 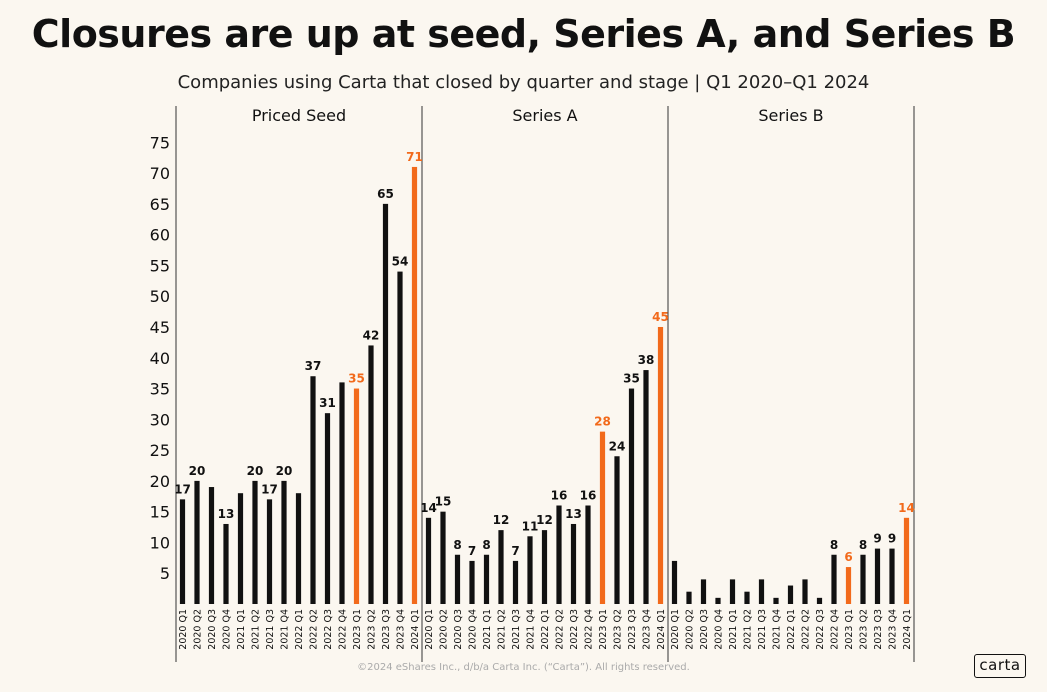 I want to click on data-label: 17, so click(x=182, y=489).